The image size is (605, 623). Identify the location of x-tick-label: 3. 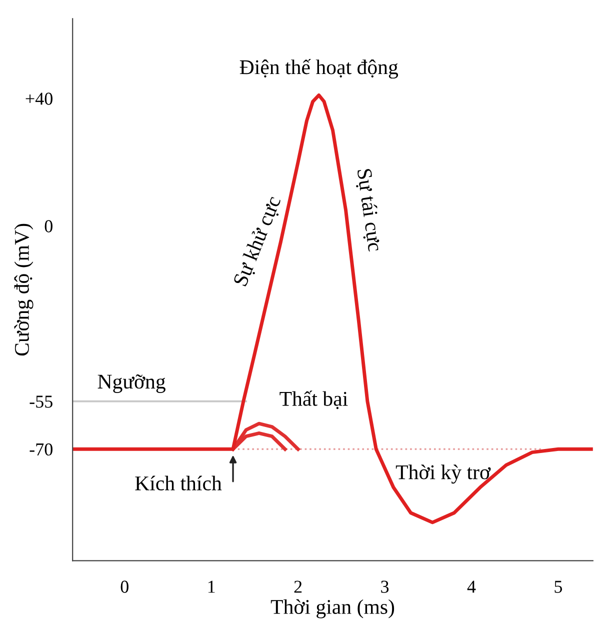
(385, 586).